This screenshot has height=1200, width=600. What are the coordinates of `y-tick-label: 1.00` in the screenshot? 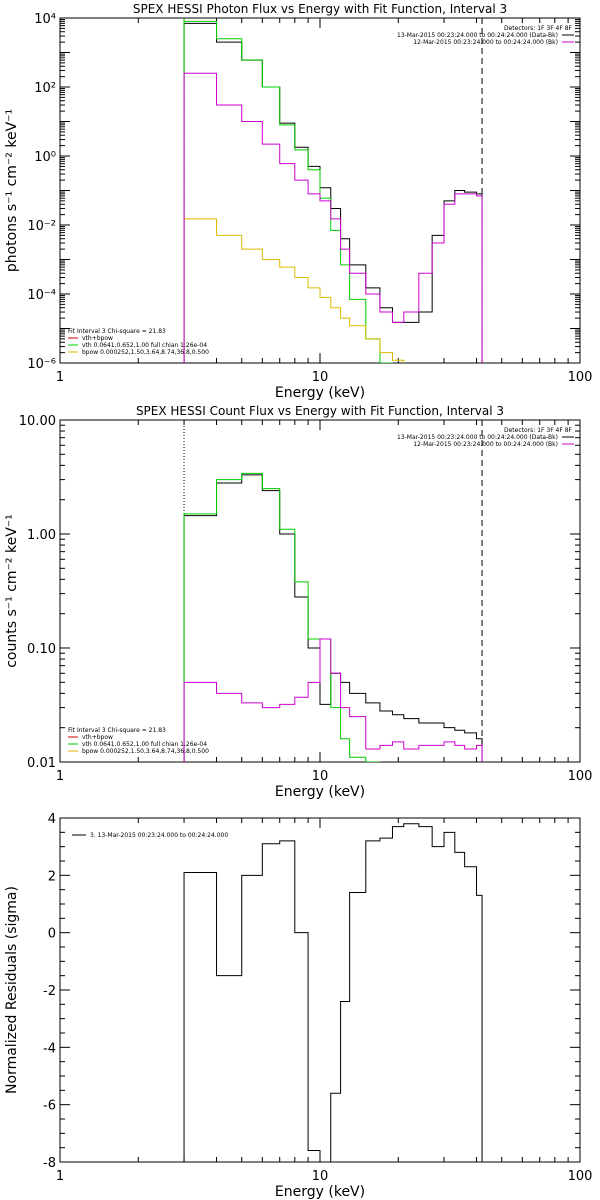 It's located at (41, 535).